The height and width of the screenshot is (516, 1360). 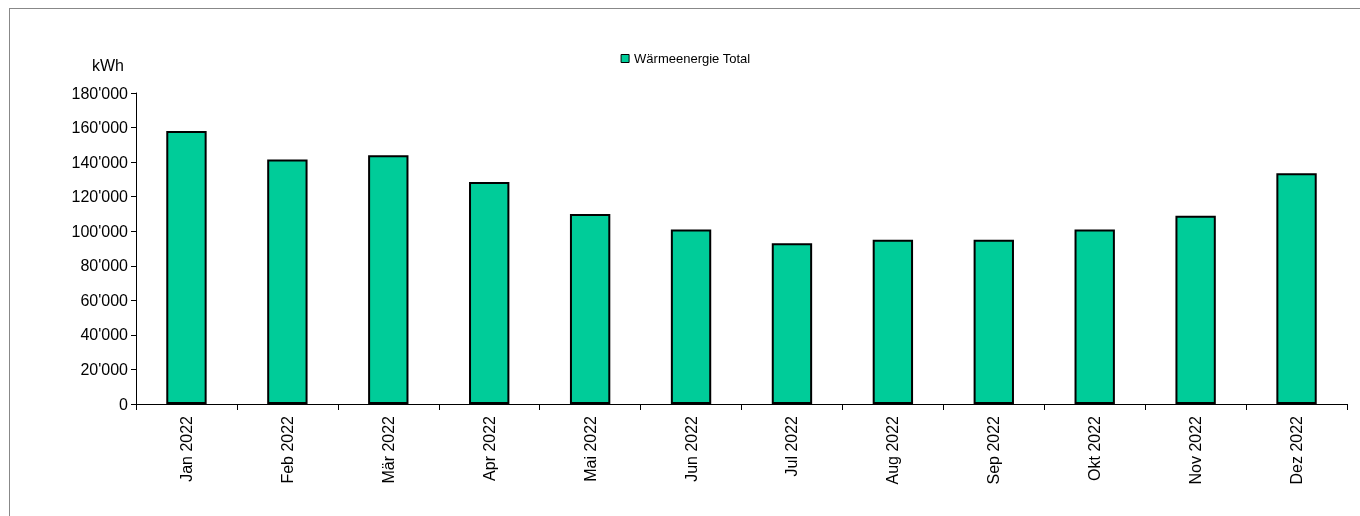 What do you see at coordinates (1297, 450) in the screenshot?
I see `x-tick-label: Dez 2022` at bounding box center [1297, 450].